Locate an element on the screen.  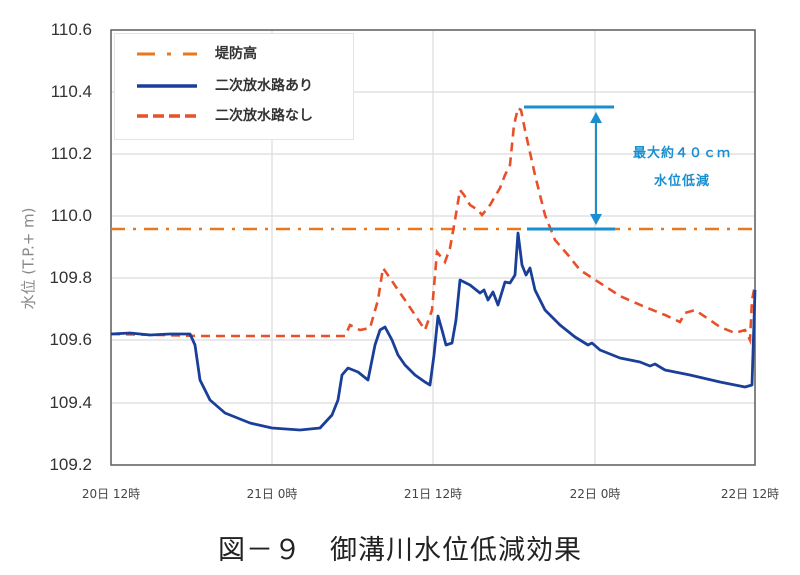
solid-line-icon is located at coordinates (167, 86).